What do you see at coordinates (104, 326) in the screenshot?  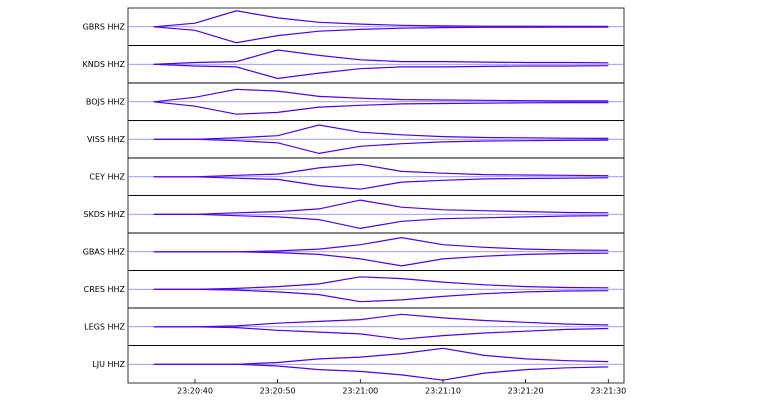 I see `station-label: LEGS HHZ` at bounding box center [104, 326].